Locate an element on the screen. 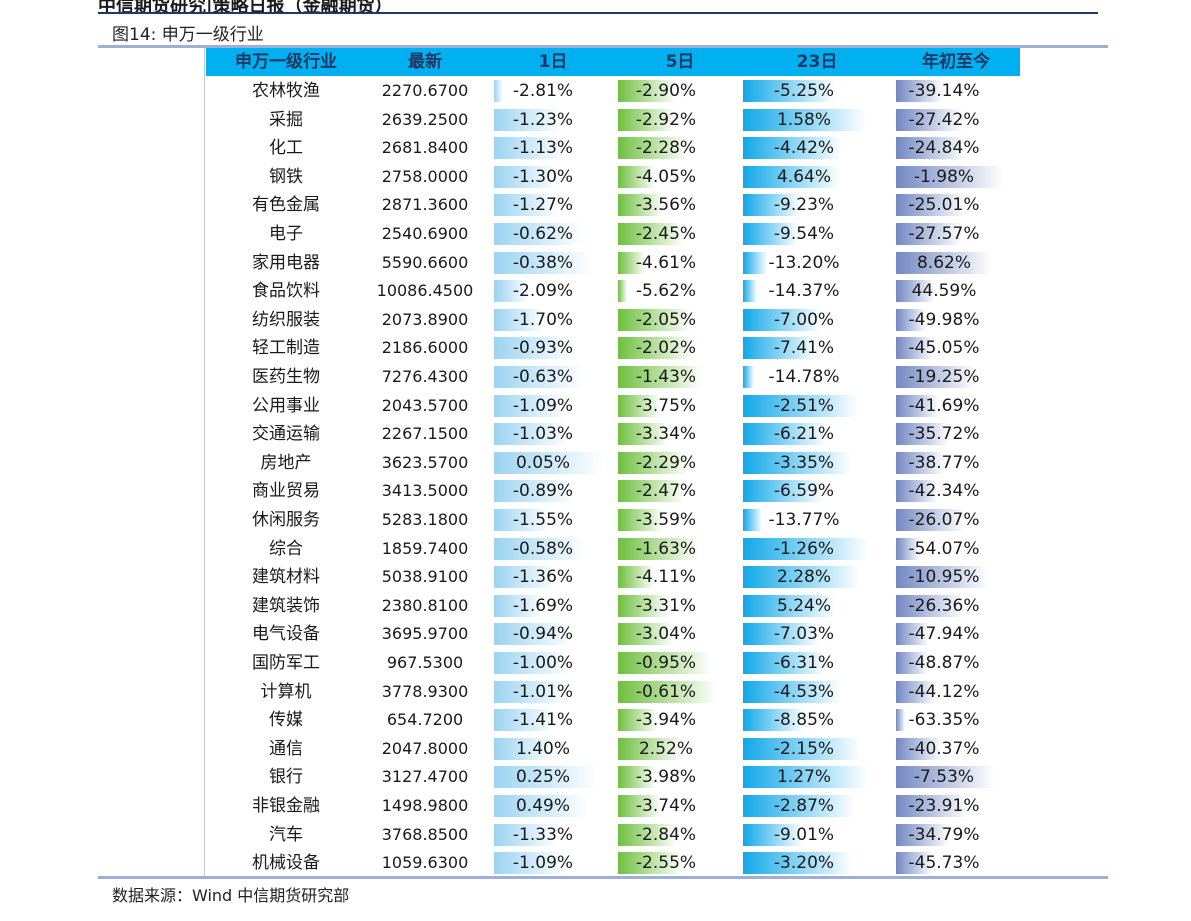  ytd-change: -44.12% is located at coordinates (944, 691).